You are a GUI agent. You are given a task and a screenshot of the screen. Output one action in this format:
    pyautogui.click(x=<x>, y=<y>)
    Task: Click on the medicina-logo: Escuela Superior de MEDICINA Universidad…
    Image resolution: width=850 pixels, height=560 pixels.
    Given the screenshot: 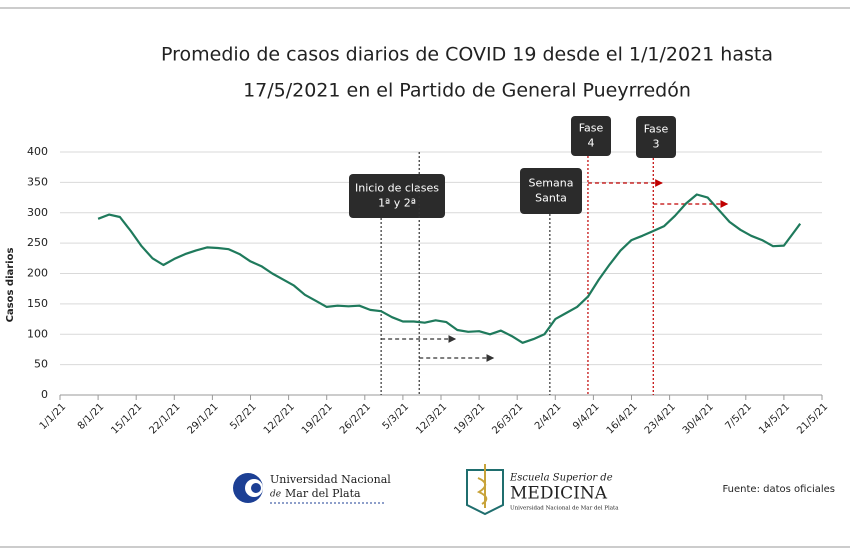 What is the action you would take?
    pyautogui.click(x=542, y=490)
    